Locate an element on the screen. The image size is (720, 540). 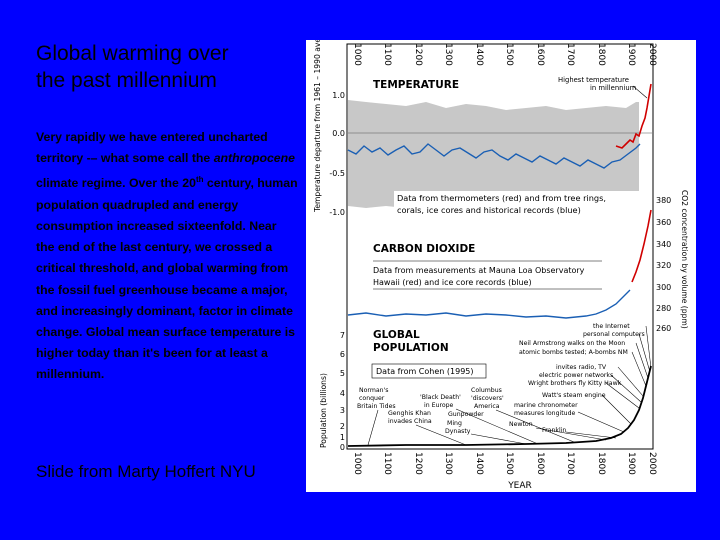
pointer-genghis is located at coordinates (441, 435).